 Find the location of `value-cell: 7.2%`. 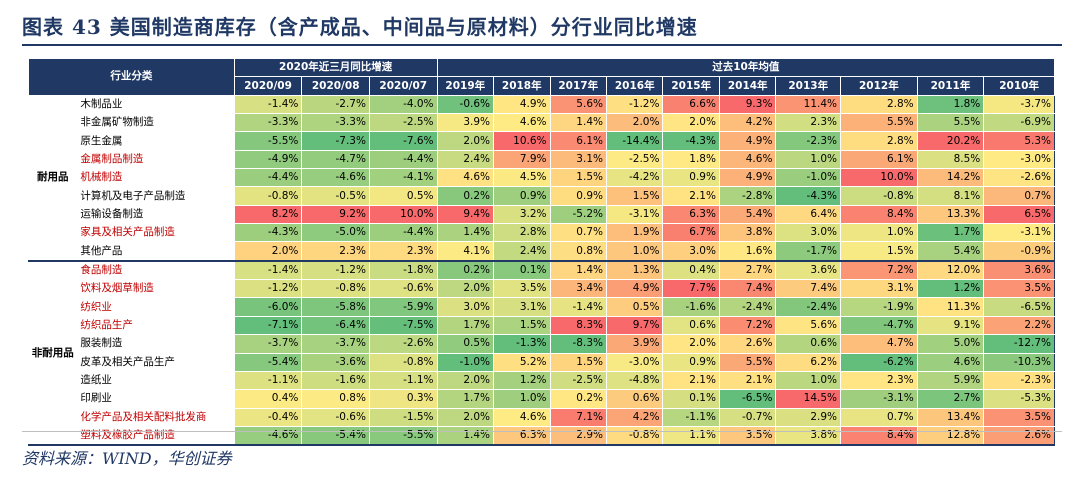

value-cell: 7.2% is located at coordinates (879, 270).